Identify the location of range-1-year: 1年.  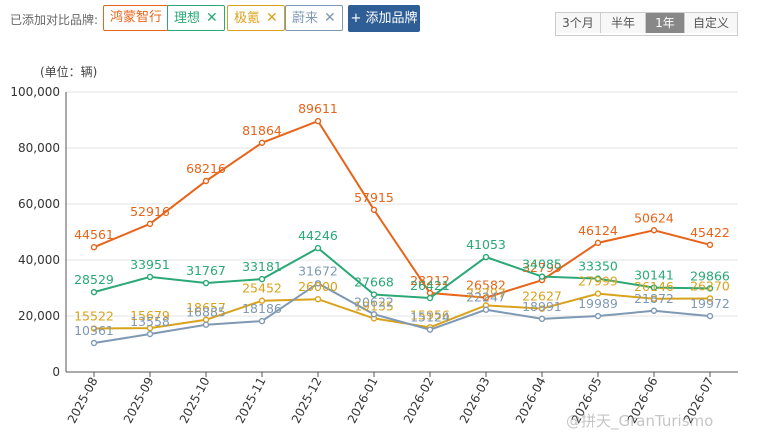
(665, 23).